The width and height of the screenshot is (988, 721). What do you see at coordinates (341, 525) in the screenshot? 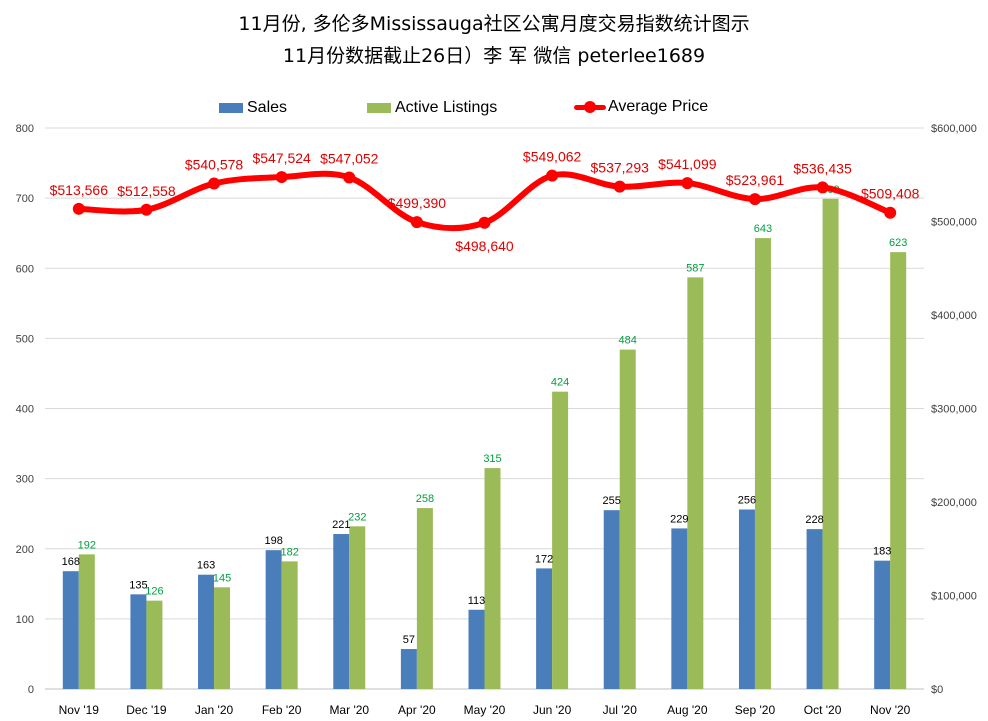
I see `data-label-sales: 221` at bounding box center [341, 525].